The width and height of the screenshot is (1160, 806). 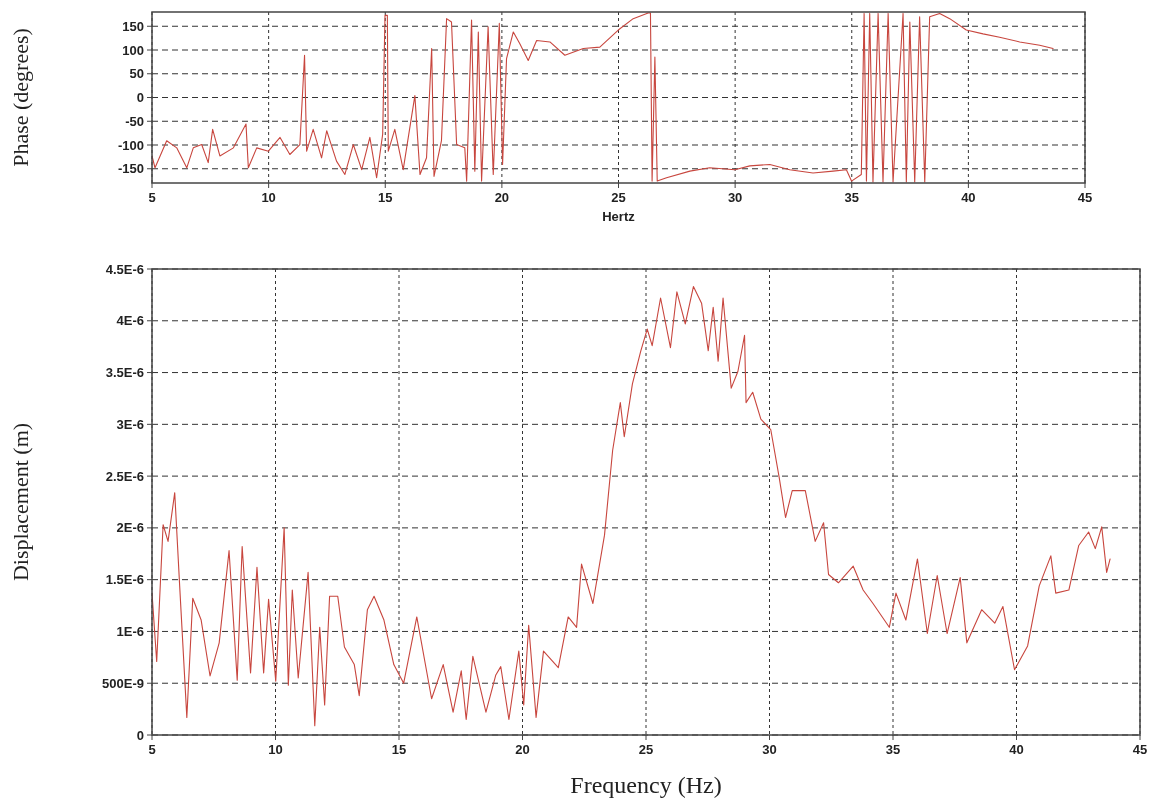 What do you see at coordinates (619, 216) in the screenshot?
I see `x-axis-title: Hertz` at bounding box center [619, 216].